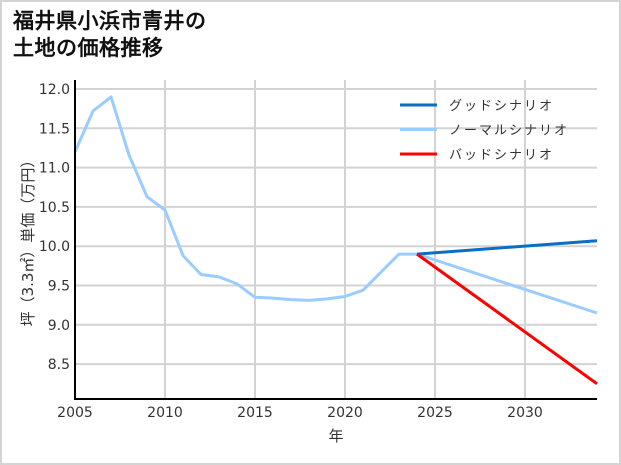 The height and width of the screenshot is (465, 621). What do you see at coordinates (501, 106) in the screenshot?
I see `legend-label: グッドシナリオ` at bounding box center [501, 106].